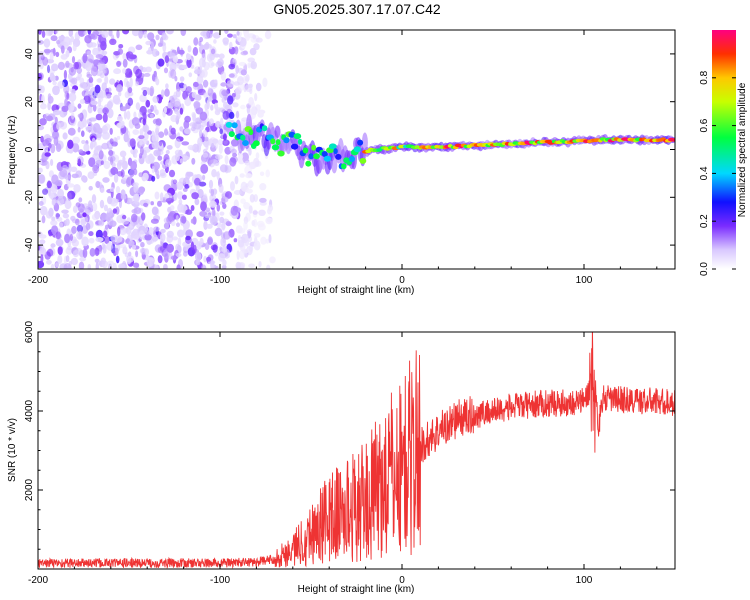 The height and width of the screenshot is (600, 750). Describe the element at coordinates (402, 580) in the screenshot. I see `snr-x-tick-label: 0` at that location.